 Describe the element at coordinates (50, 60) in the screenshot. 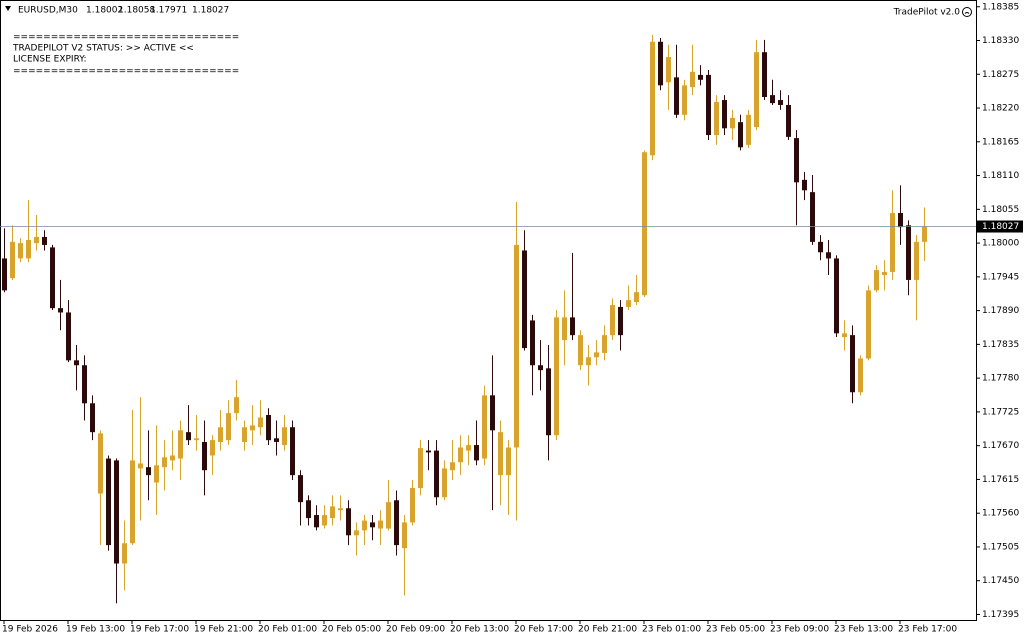

I see `annotation: LICENSE EXPIRY:` at that location.